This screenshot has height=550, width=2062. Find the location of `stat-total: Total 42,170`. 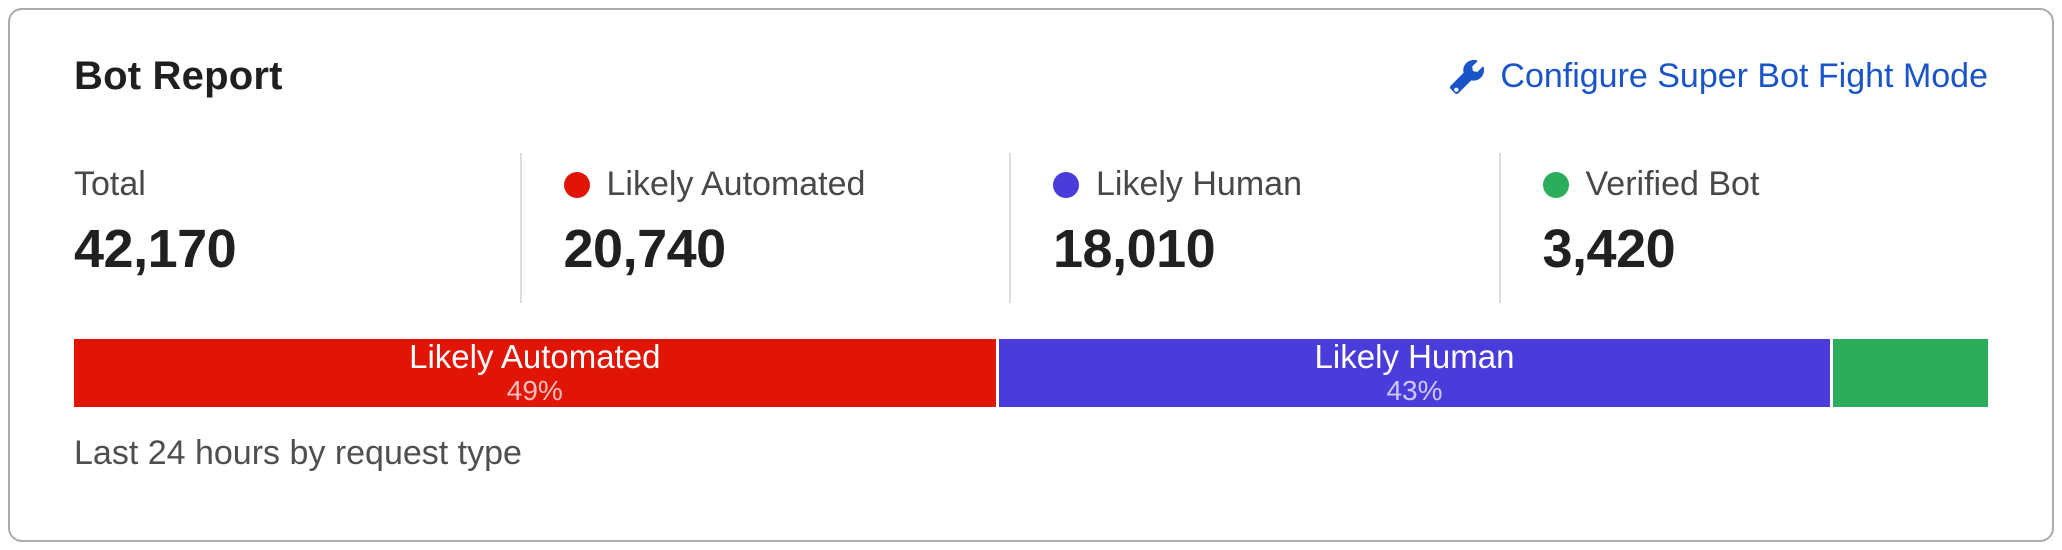

stat-total: Total 42,170 is located at coordinates (297, 228).